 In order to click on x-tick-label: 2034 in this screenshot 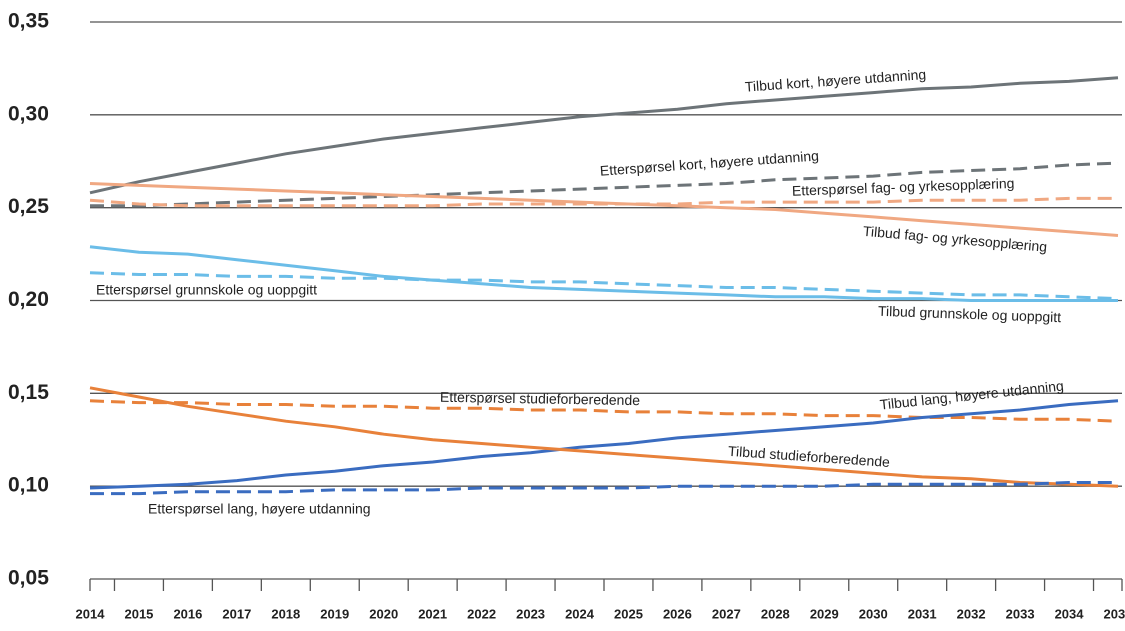, I will do `click(1070, 613)`.